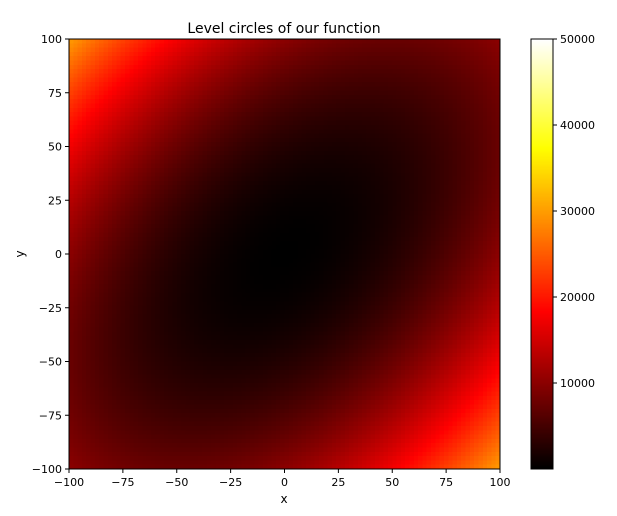 This screenshot has width=617, height=516. What do you see at coordinates (47, 469) in the screenshot?
I see `y-tick-label: −100` at bounding box center [47, 469].